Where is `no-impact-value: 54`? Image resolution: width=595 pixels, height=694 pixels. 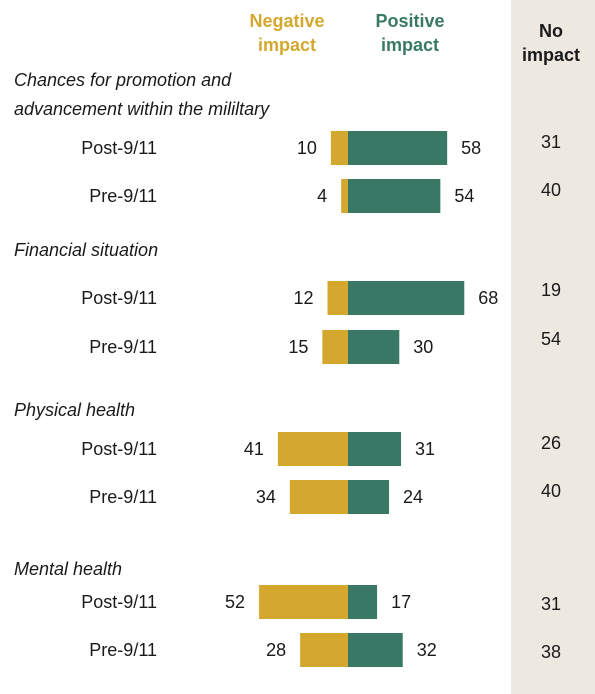 no-impact-value: 54 is located at coordinates (551, 339).